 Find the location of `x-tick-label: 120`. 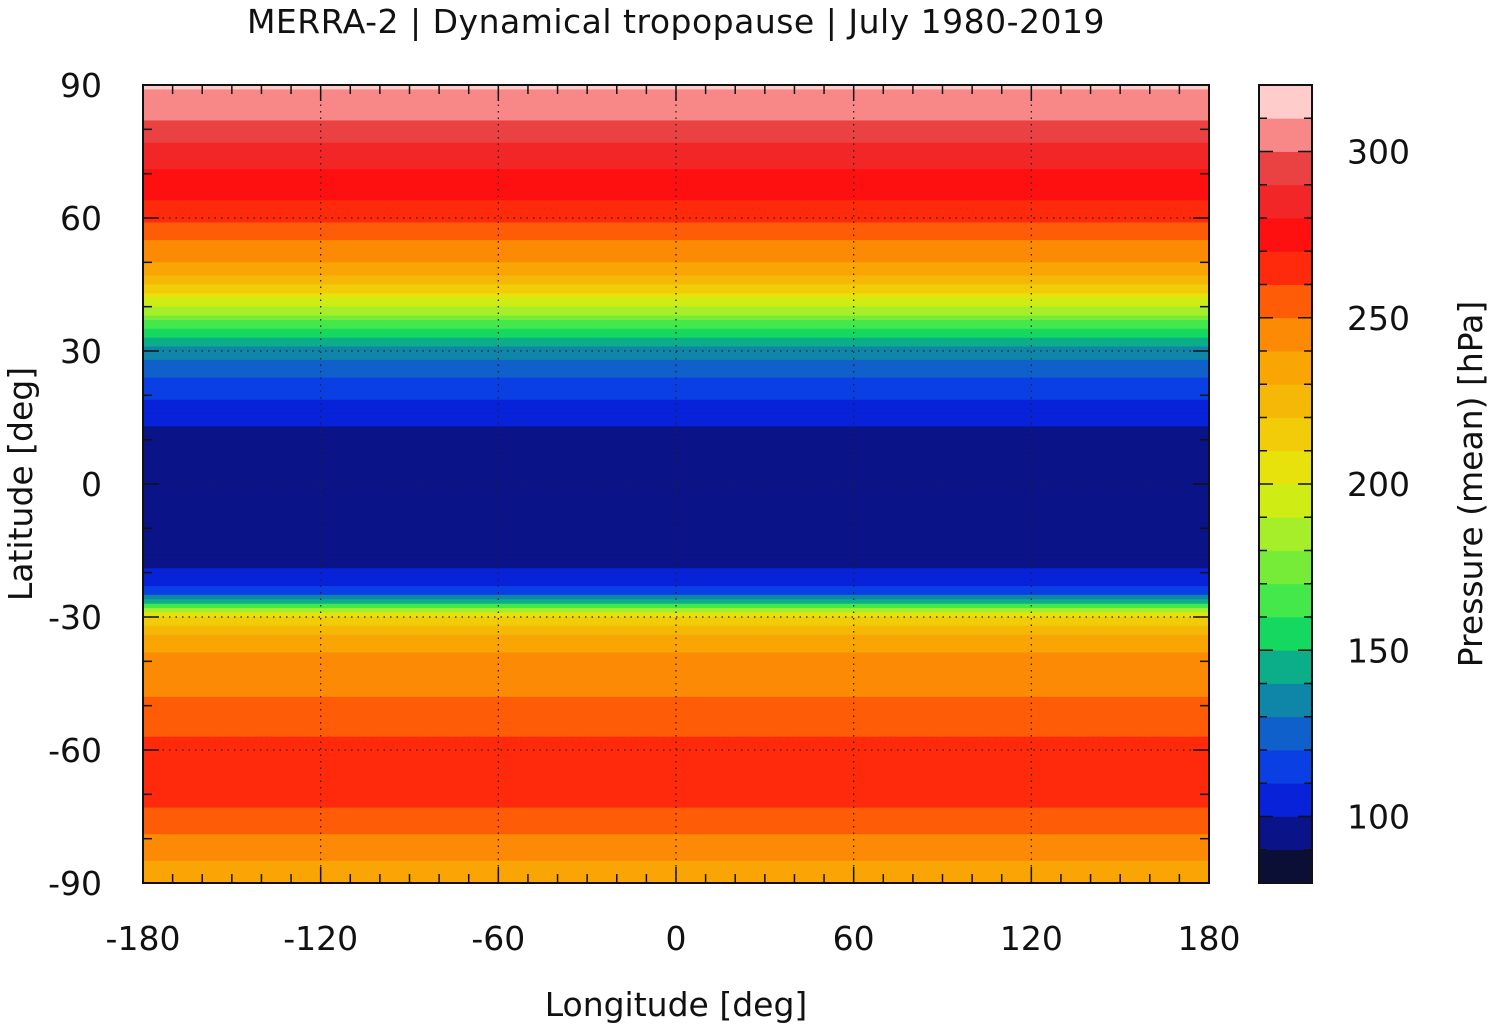

x-tick-label: 120 is located at coordinates (1031, 938).